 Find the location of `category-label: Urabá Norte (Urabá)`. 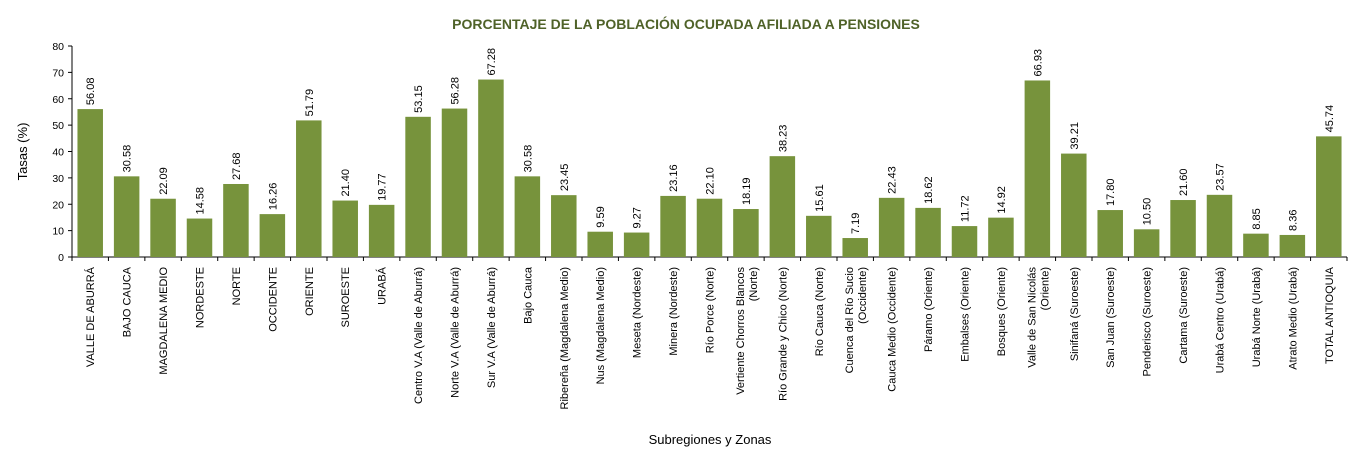

category-label: Urabá Norte (Urabá) is located at coordinates (1257, 317).